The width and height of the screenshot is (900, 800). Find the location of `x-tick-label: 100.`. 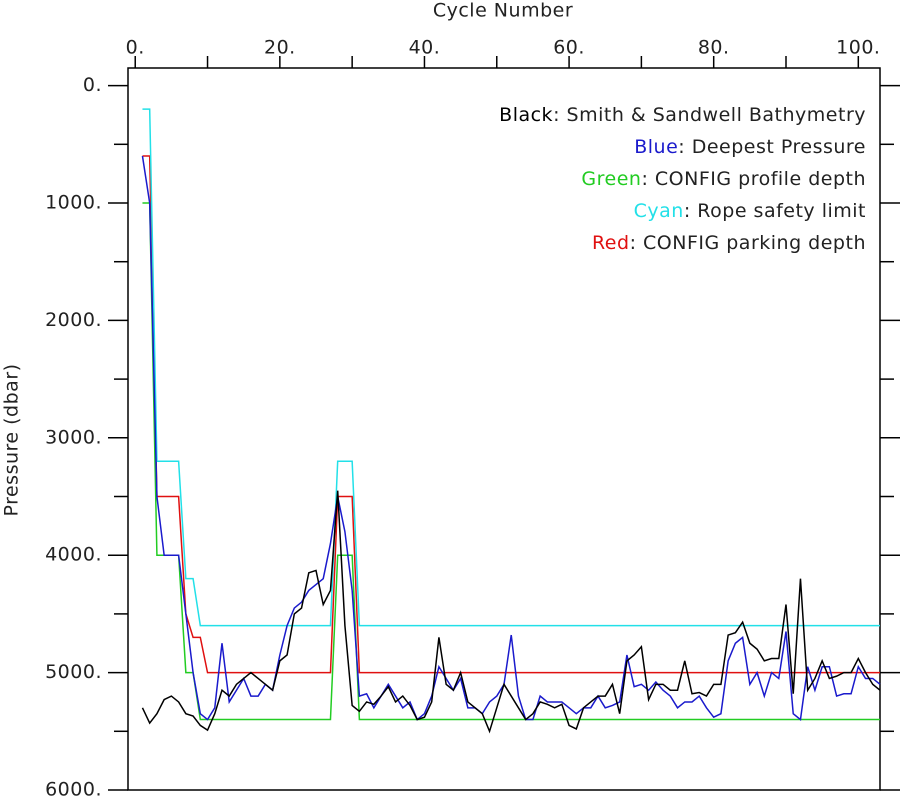

x-tick-label: 100. is located at coordinates (858, 48).